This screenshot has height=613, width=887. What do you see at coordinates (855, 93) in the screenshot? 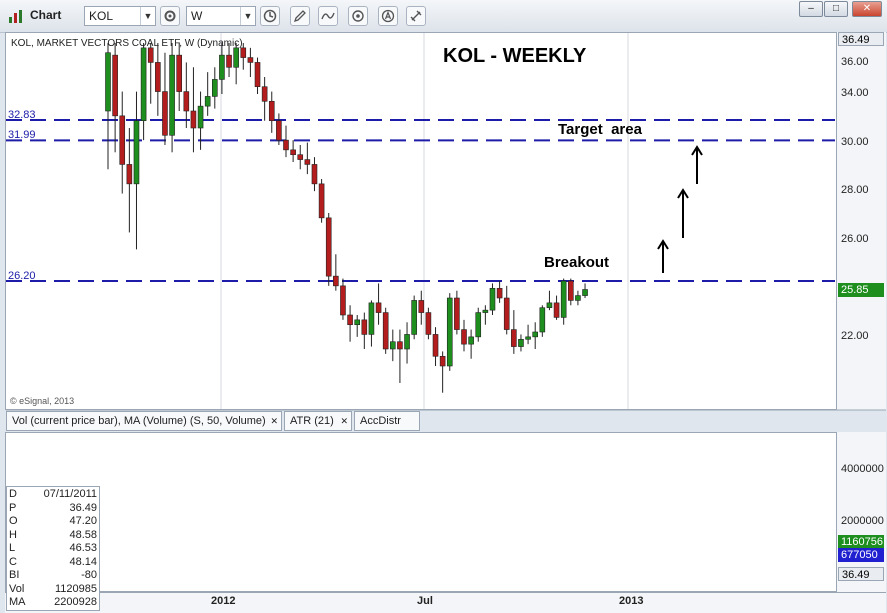
I see `y-tick: 34.00` at bounding box center [855, 93].